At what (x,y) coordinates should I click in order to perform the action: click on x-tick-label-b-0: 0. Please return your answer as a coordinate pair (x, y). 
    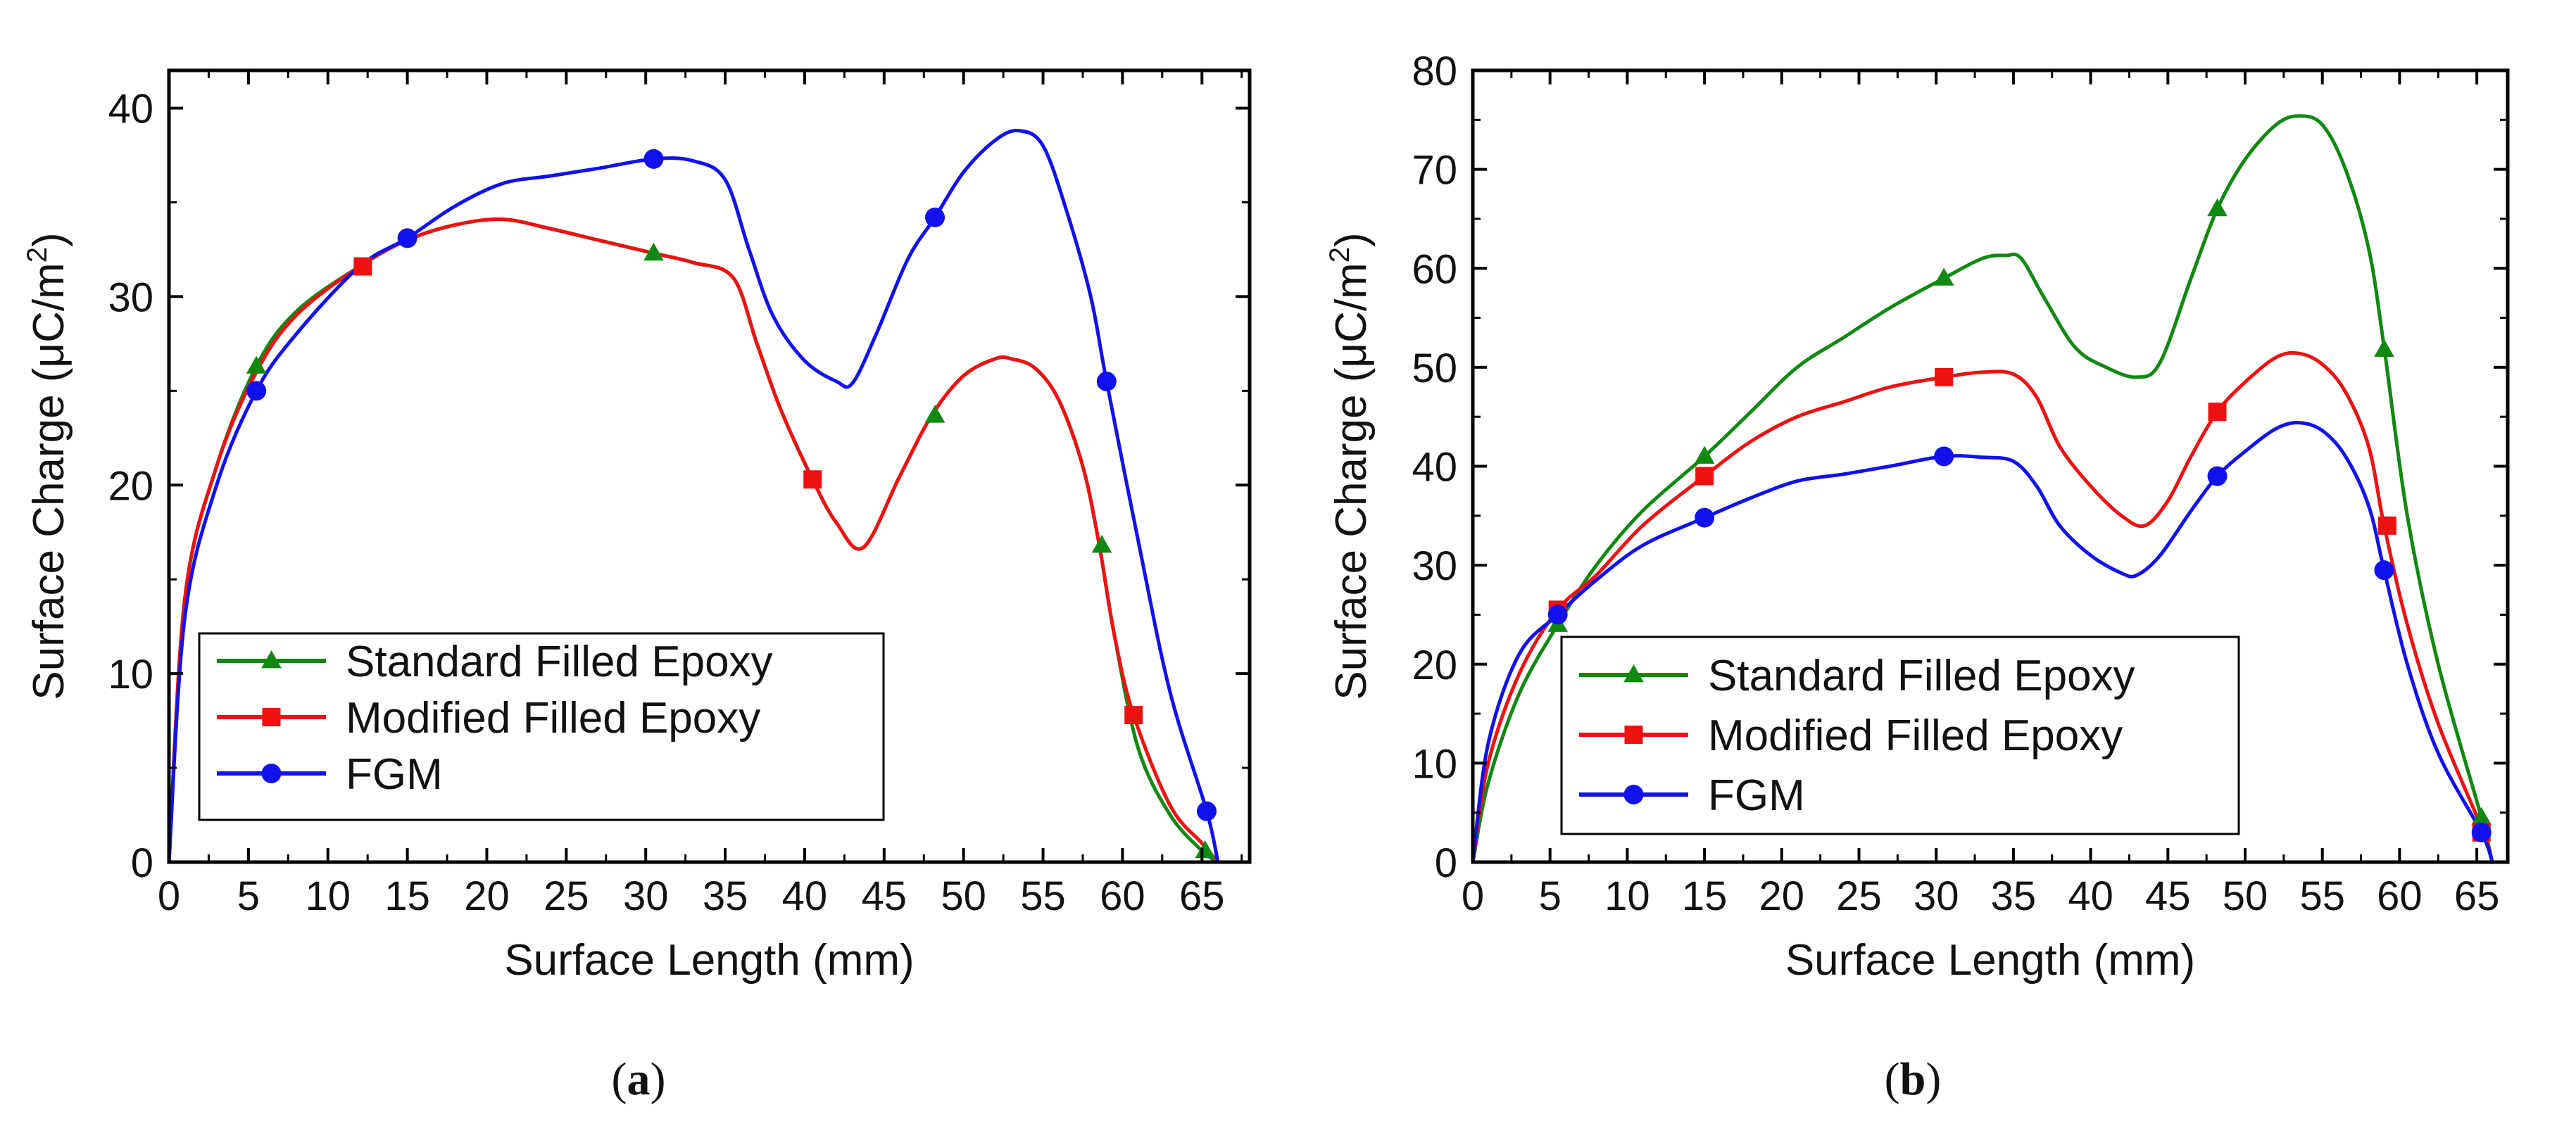
    Looking at the image, I should click on (1473, 896).